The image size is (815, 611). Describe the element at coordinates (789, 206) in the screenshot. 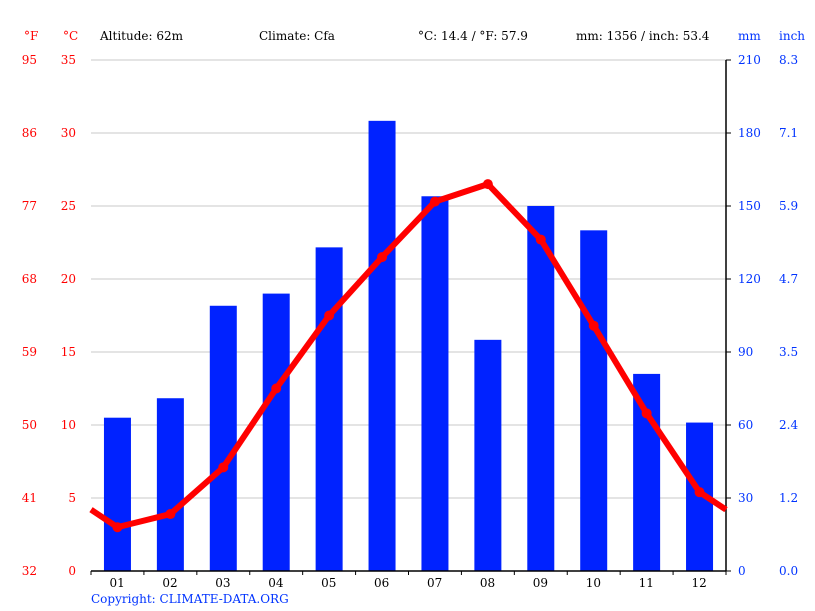

I see `tick-label: 5.9` at that location.